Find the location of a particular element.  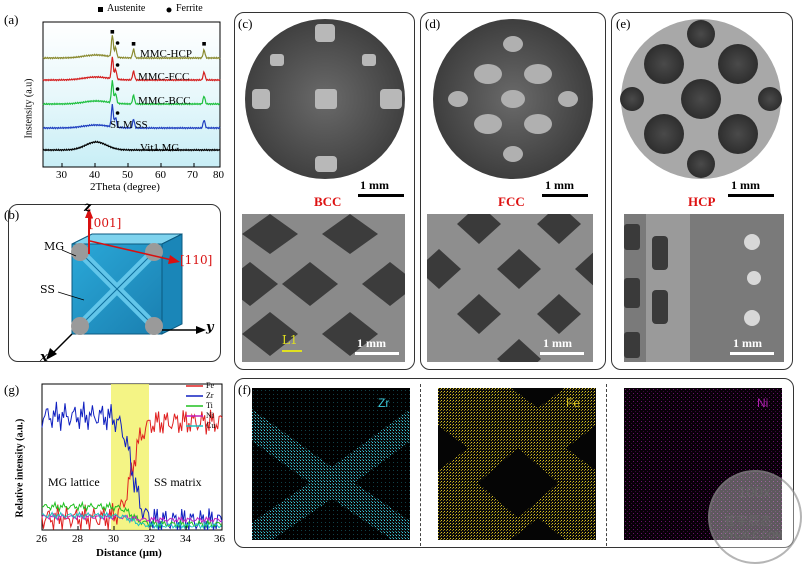

eds-xtick-2: 30 is located at coordinates (113, 539).